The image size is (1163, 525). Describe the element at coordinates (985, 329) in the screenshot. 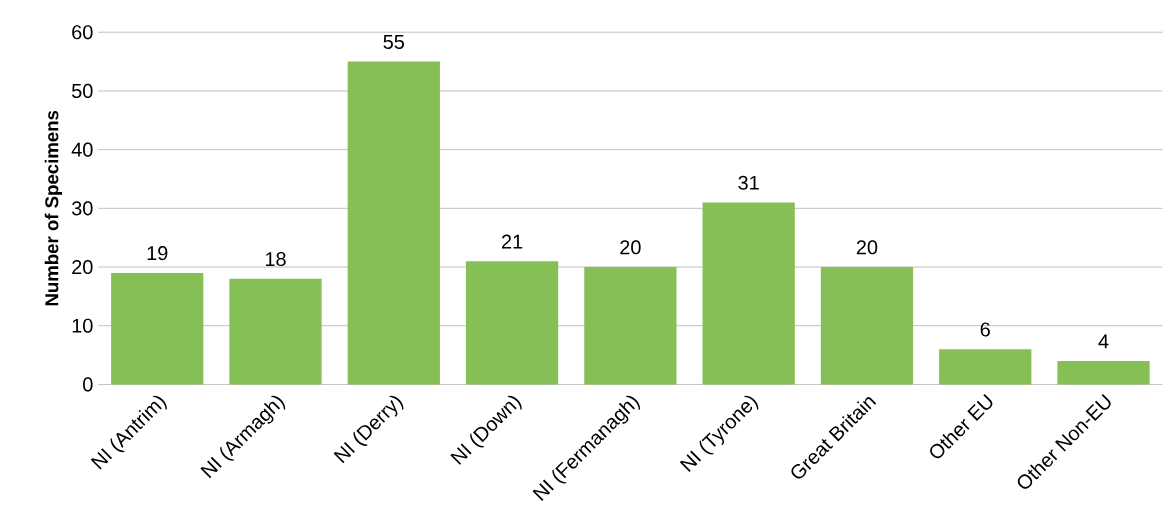

I see `data-label: 6` at that location.